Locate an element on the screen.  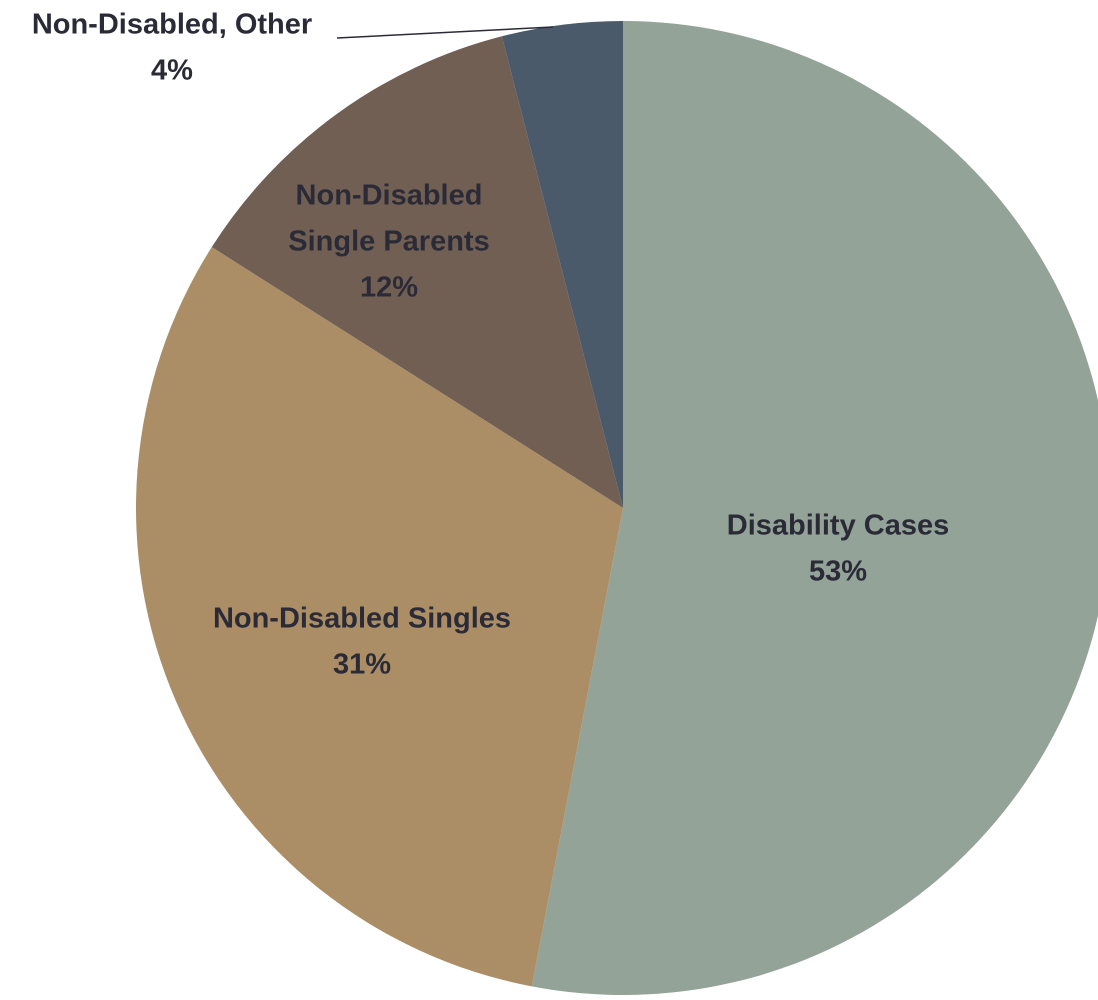
slice-label-text: Disability Cases is located at coordinates (838, 526).